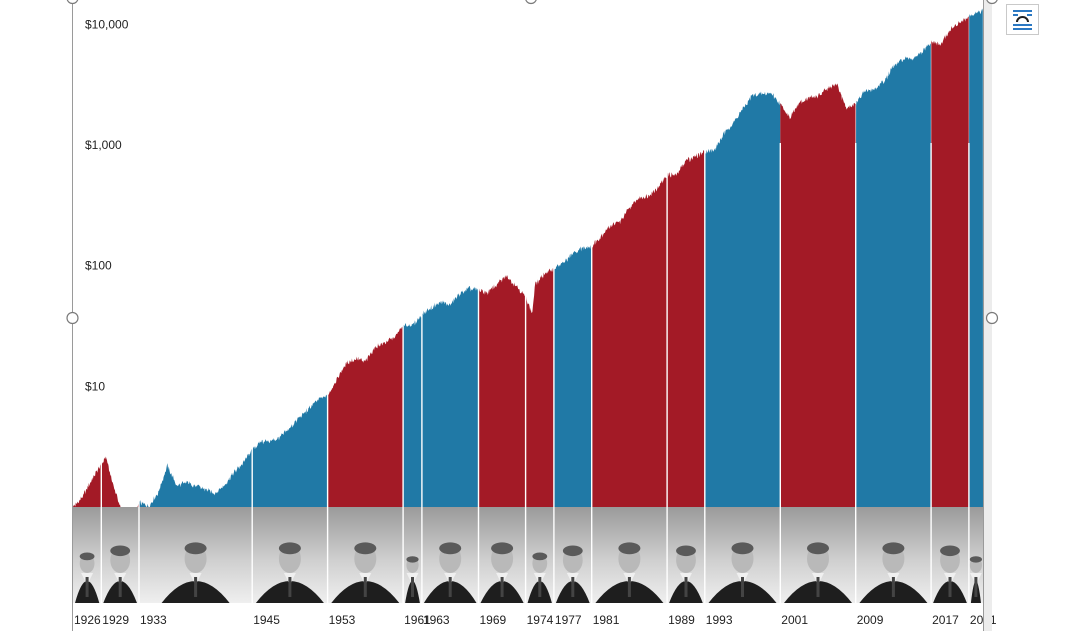  What do you see at coordinates (870, 620) in the screenshot?
I see `x-tick-label-2009: 2009` at bounding box center [870, 620].